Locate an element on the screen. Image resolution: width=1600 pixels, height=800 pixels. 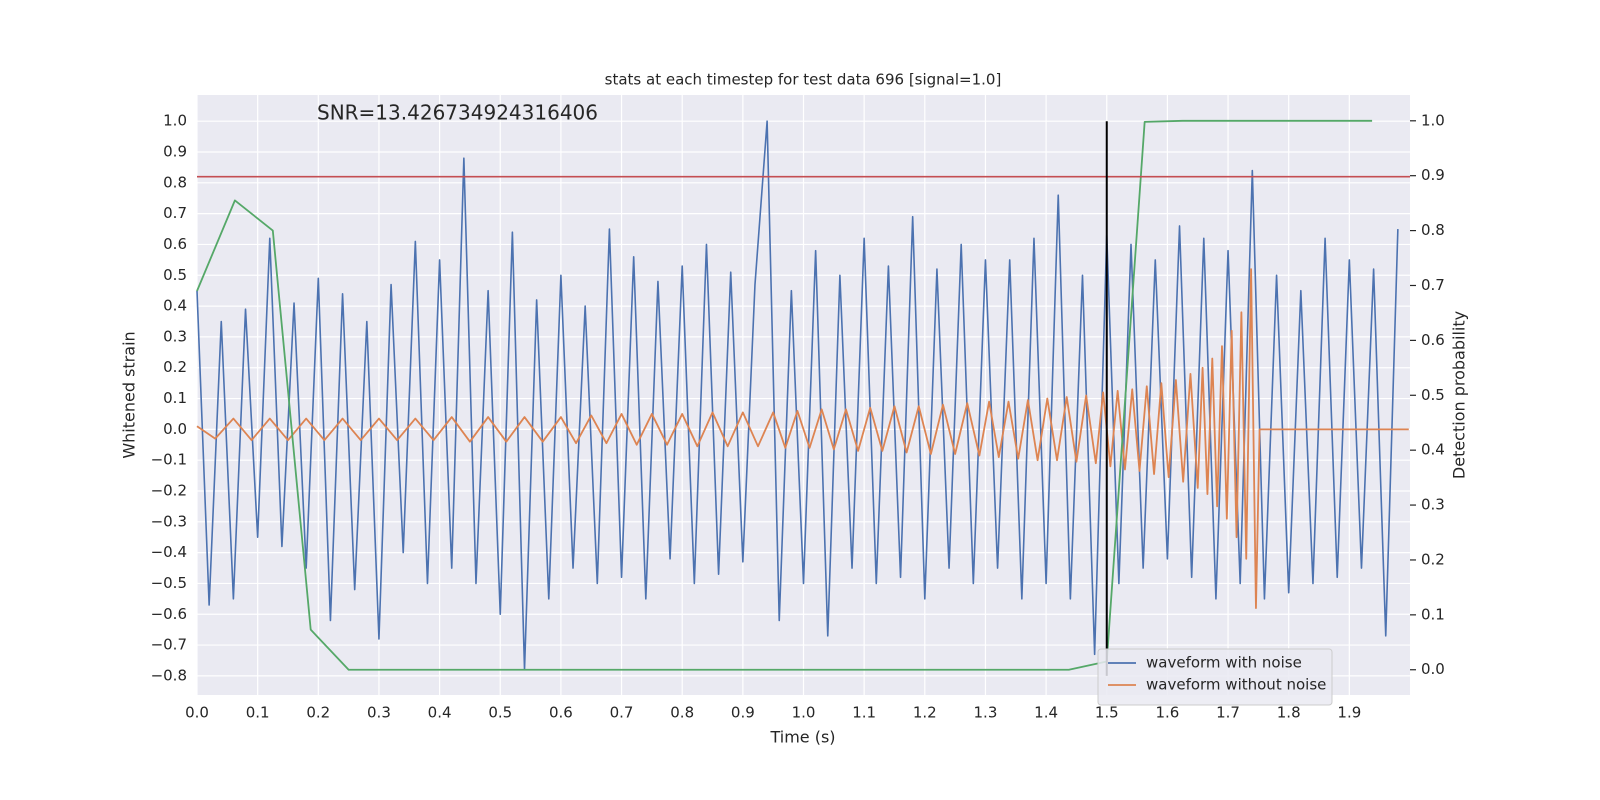
y-tick-label: 0.5 is located at coordinates (175, 275).